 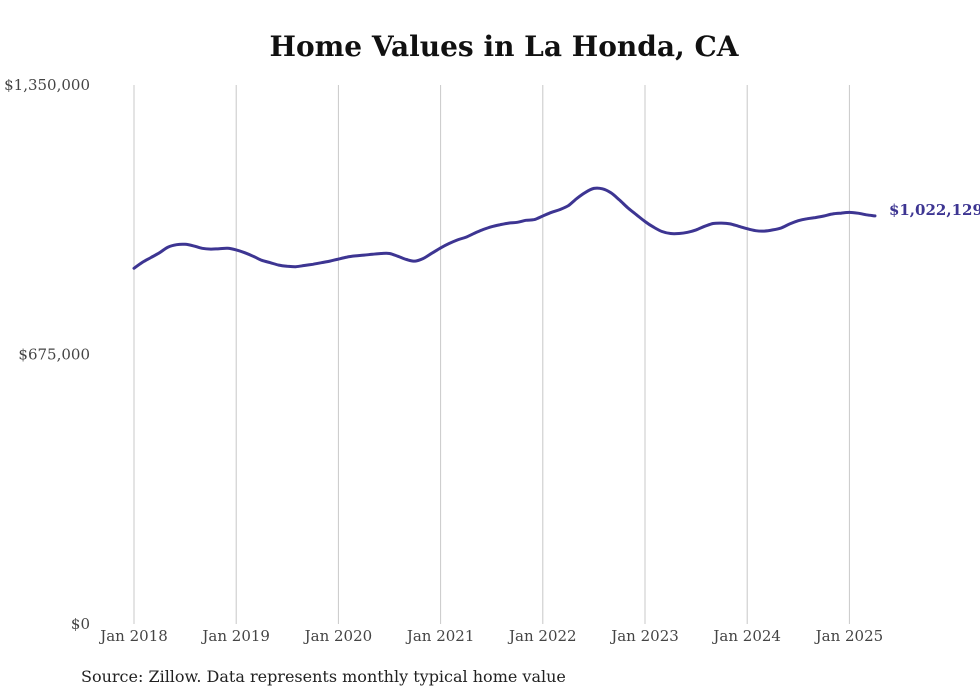 What do you see at coordinates (133, 636) in the screenshot?
I see `x-tick-label: Jan 2018` at bounding box center [133, 636].